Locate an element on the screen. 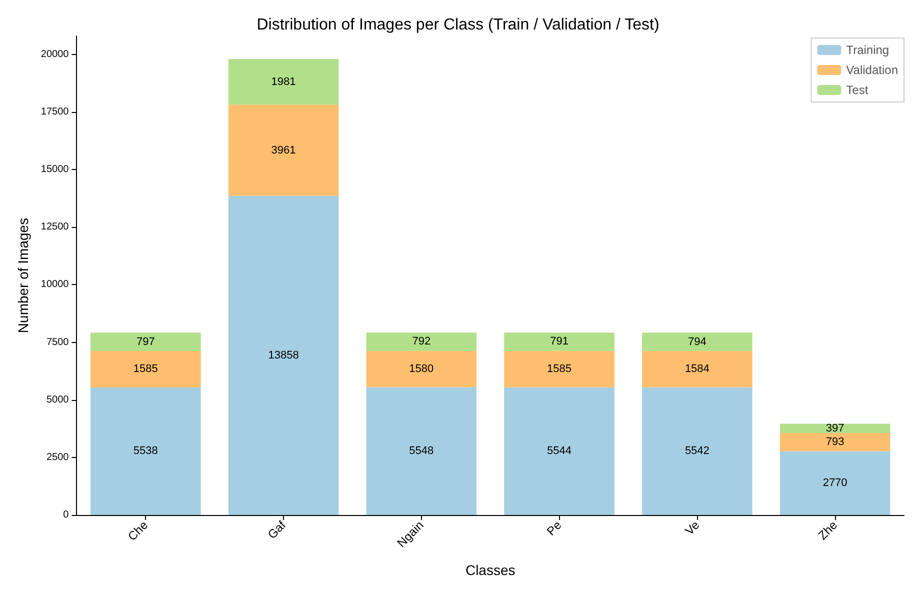  data-label: 791 is located at coordinates (559, 342).